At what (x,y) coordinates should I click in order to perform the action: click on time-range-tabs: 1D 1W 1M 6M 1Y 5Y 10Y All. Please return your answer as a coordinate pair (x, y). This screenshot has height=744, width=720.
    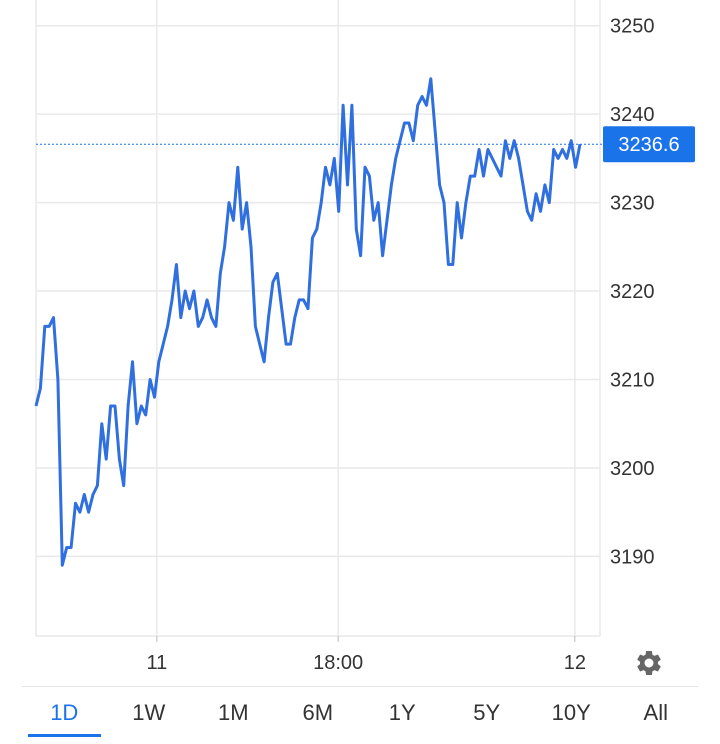
    Looking at the image, I should click on (360, 712).